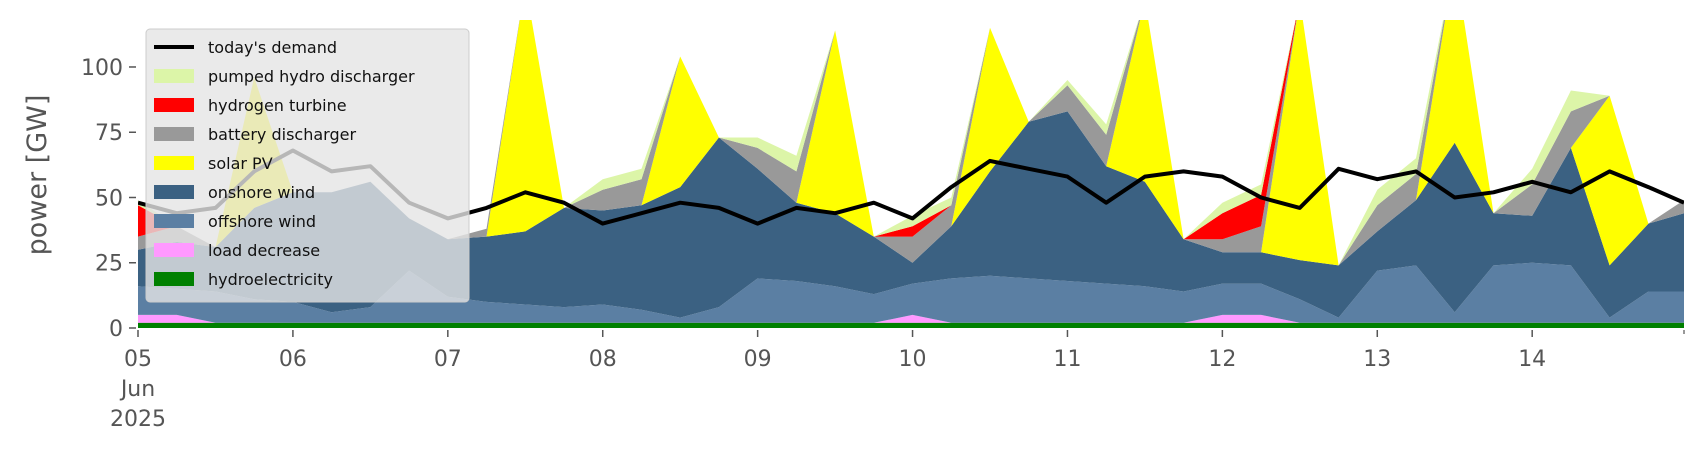 Image resolution: width=1706 pixels, height=464 pixels. Describe the element at coordinates (1222, 359) in the screenshot. I see `x-tick-label: 12` at that location.